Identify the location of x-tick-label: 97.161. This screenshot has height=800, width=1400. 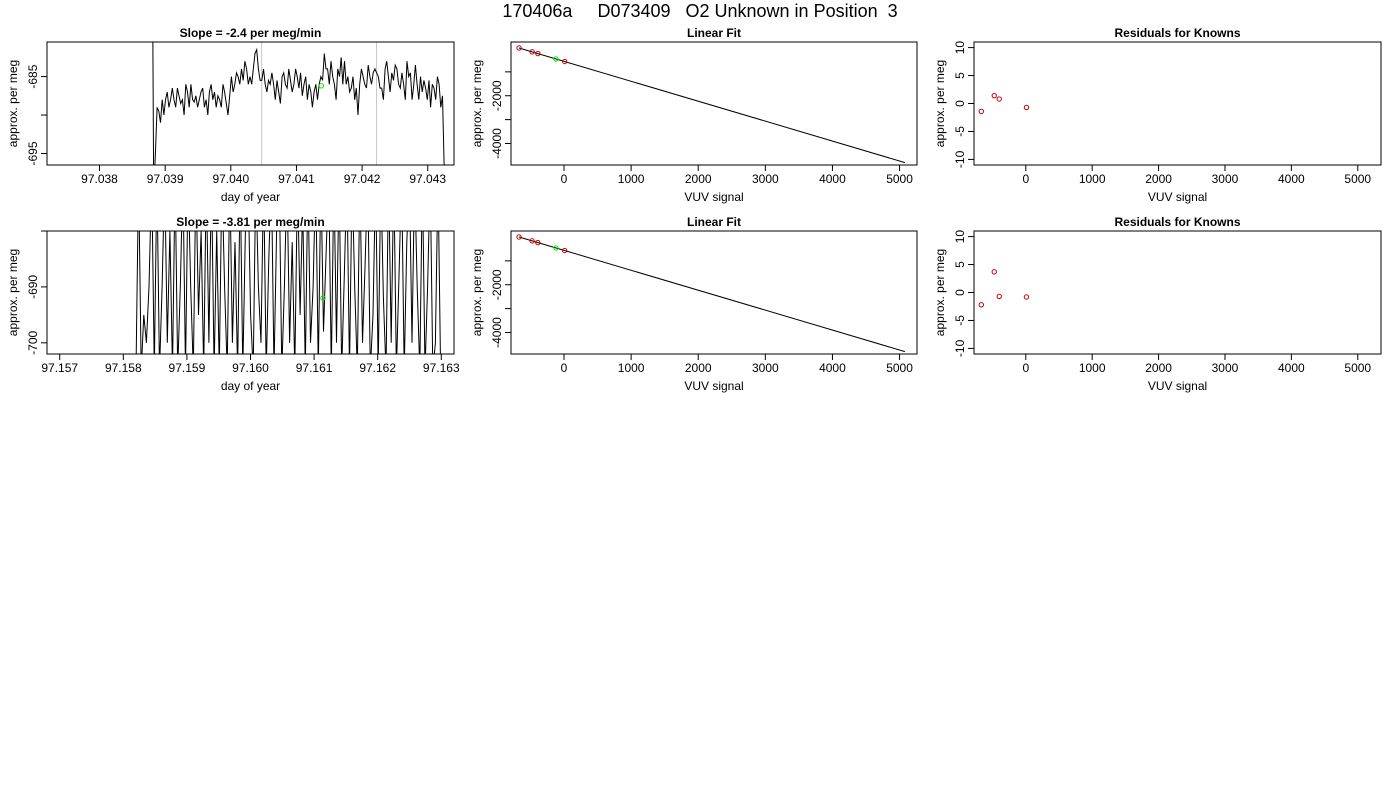
(314, 368).